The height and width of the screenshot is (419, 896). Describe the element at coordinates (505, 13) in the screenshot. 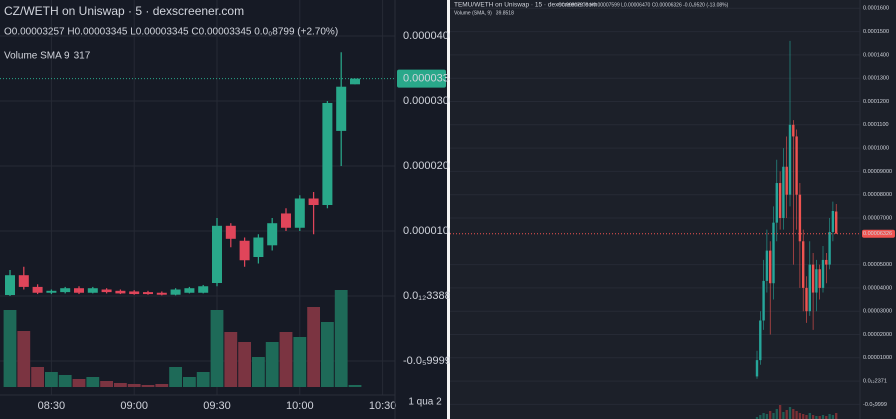

I see `volume-sma: 39.8518` at that location.